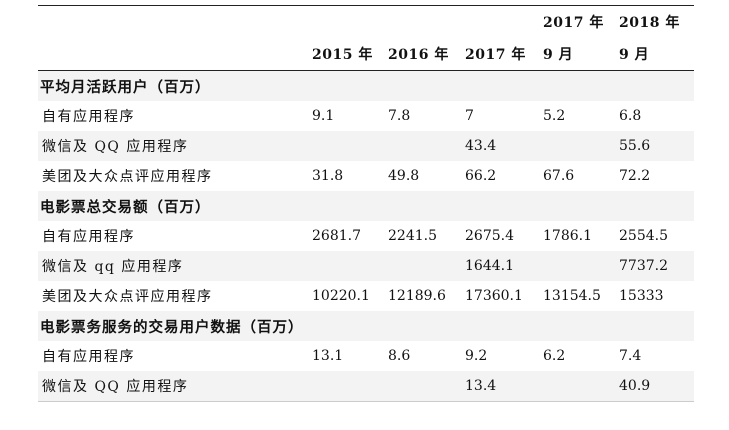  What do you see at coordinates (424, 116) in the screenshot?
I see `cell-value: 7.8` at bounding box center [424, 116].